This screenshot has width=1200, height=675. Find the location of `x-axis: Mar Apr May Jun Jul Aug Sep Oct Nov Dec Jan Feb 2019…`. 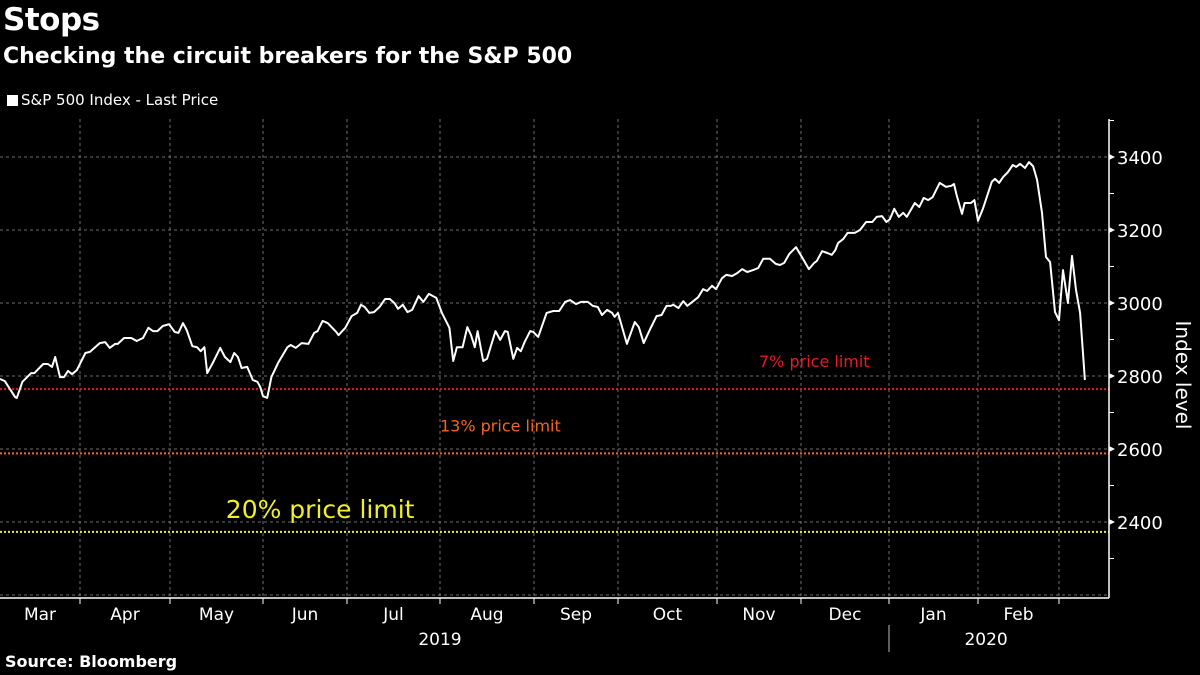

x-axis: Mar Apr May Jun Jul Aug Sep Oct Nov Dec Jan Feb 2019… is located at coordinates (554, 624).